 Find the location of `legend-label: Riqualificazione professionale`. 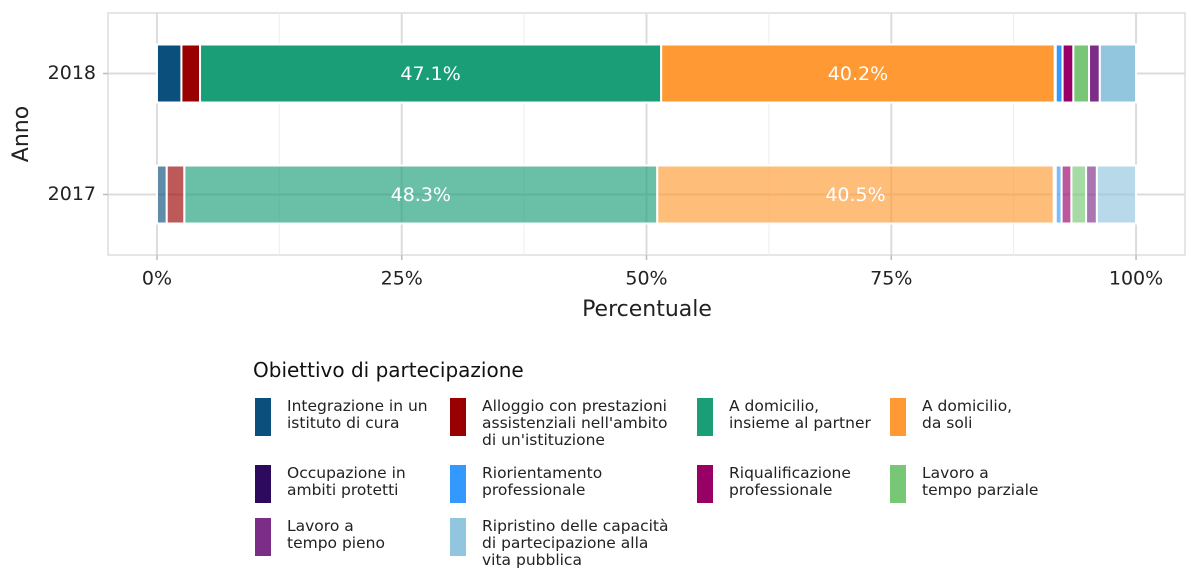

legend-label: Riqualificazione professionale is located at coordinates (790, 481).